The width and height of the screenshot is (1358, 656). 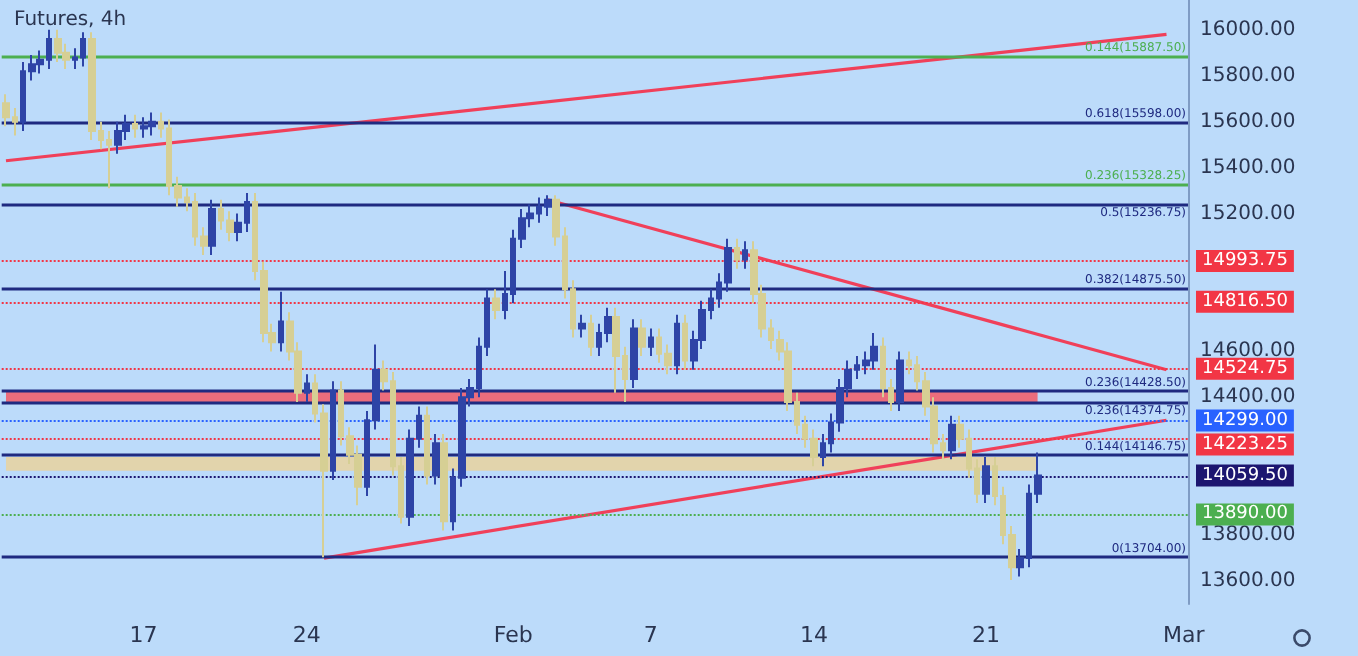 What do you see at coordinates (1184, 635) in the screenshot?
I see `x-tick-label: Mar` at bounding box center [1184, 635].